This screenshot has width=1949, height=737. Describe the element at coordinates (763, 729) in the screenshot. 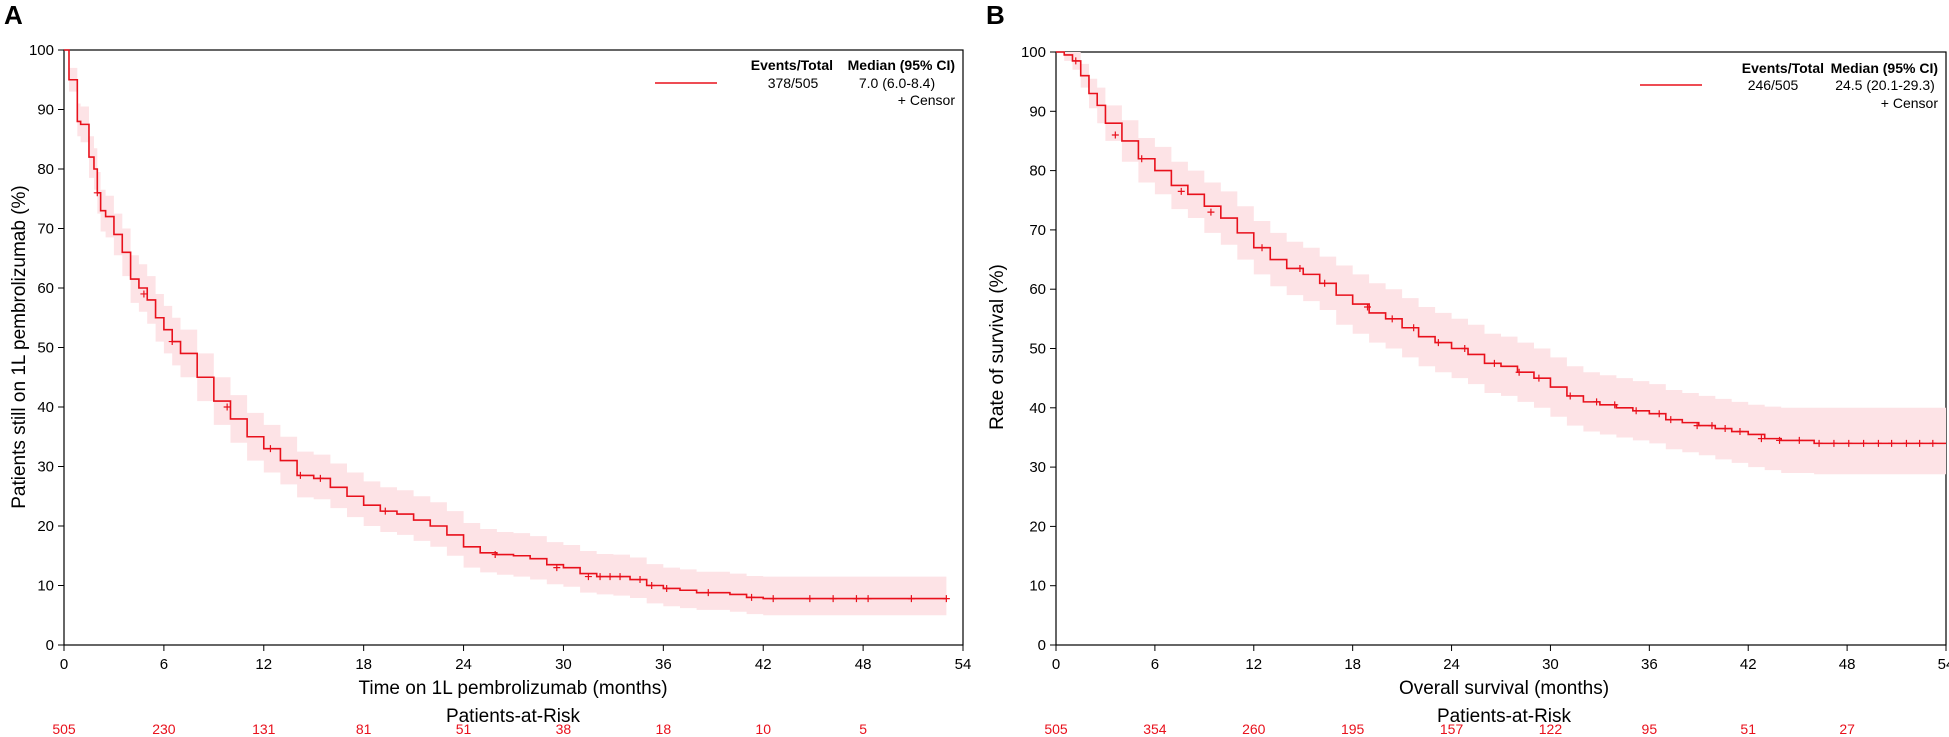

I see `panel-a-risk-count: 10` at that location.